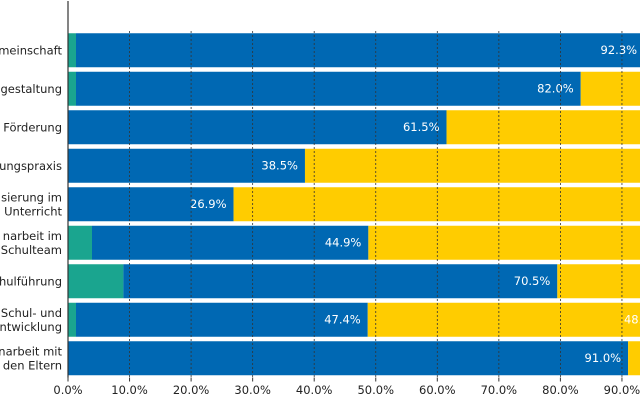 Image resolution: width=640 pixels, height=400 pixels. Describe the element at coordinates (31, 351) in the screenshot. I see `category-line: narbeit mit` at that location.